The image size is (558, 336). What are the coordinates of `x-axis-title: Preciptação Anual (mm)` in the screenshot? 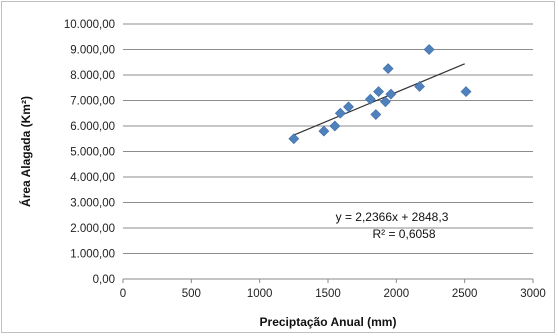 It's located at (328, 322).